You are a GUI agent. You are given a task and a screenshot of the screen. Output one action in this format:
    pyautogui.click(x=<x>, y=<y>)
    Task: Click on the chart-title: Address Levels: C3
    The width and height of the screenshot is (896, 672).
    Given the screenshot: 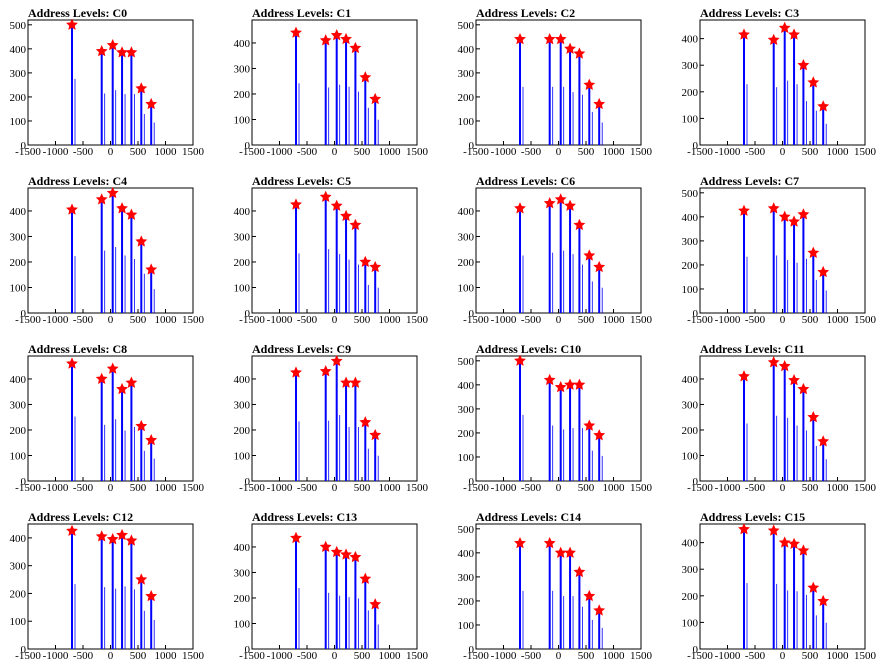 What is the action you would take?
    pyautogui.click(x=750, y=13)
    